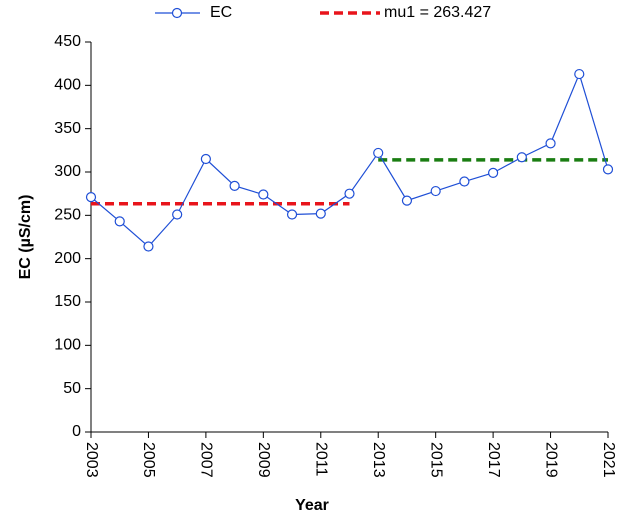 This screenshot has height=524, width=627. I want to click on y-tick-label: 450, so click(67, 41).